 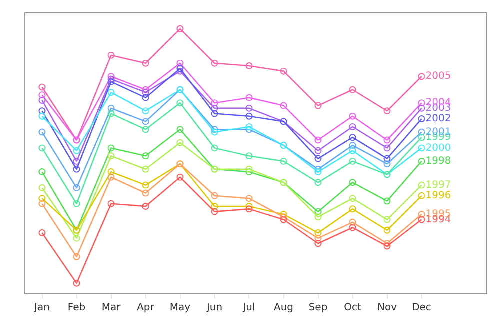 I want to click on series-label: 2000, so click(x=439, y=148).